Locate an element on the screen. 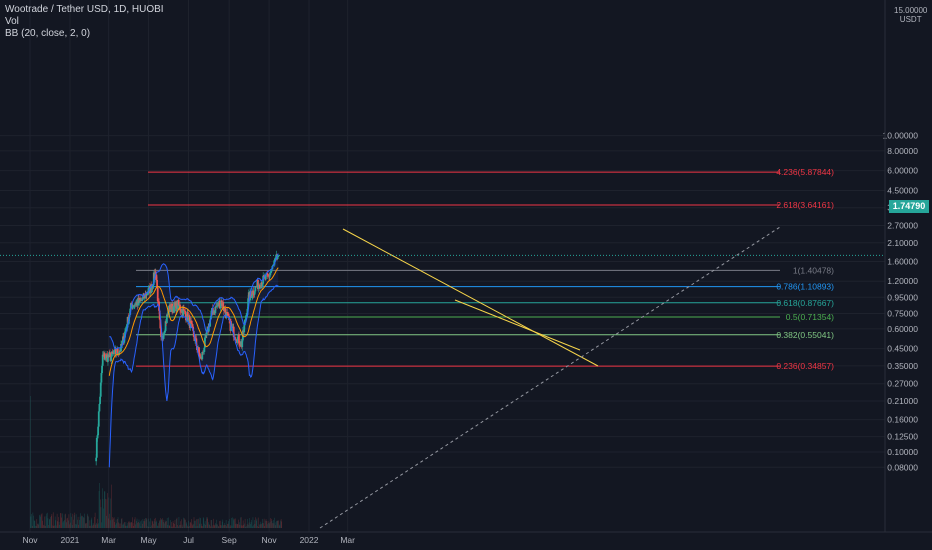 The height and width of the screenshot is (550, 932). fib-level-label: 0.5(0.71354) is located at coordinates (810, 317).